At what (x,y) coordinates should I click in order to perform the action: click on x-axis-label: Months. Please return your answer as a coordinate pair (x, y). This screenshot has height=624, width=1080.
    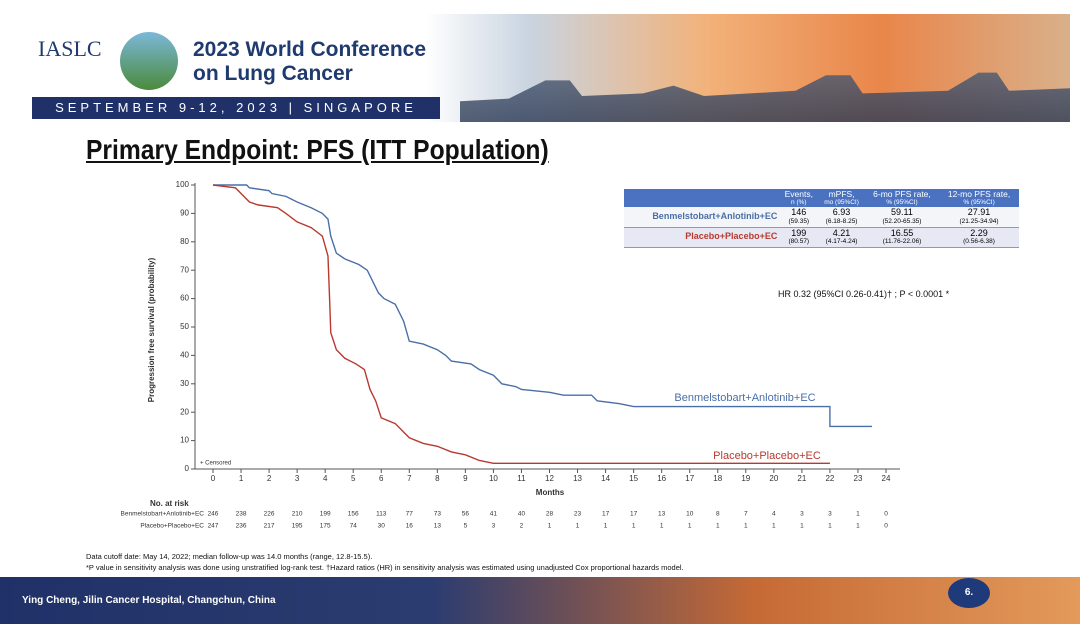
    Looking at the image, I should click on (550, 492).